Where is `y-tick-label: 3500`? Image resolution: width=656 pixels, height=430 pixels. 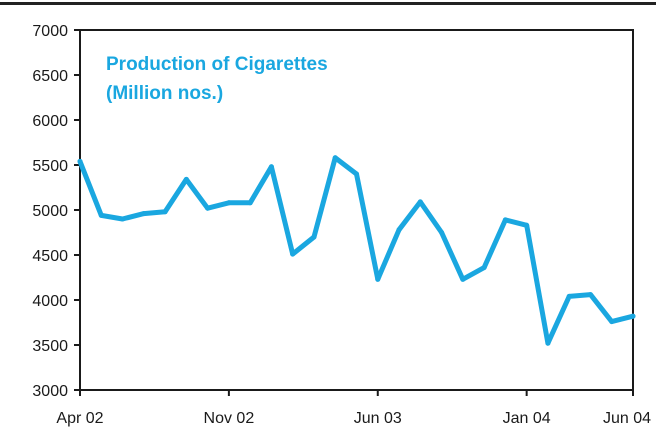 y-tick-label: 3500 is located at coordinates (50, 346).